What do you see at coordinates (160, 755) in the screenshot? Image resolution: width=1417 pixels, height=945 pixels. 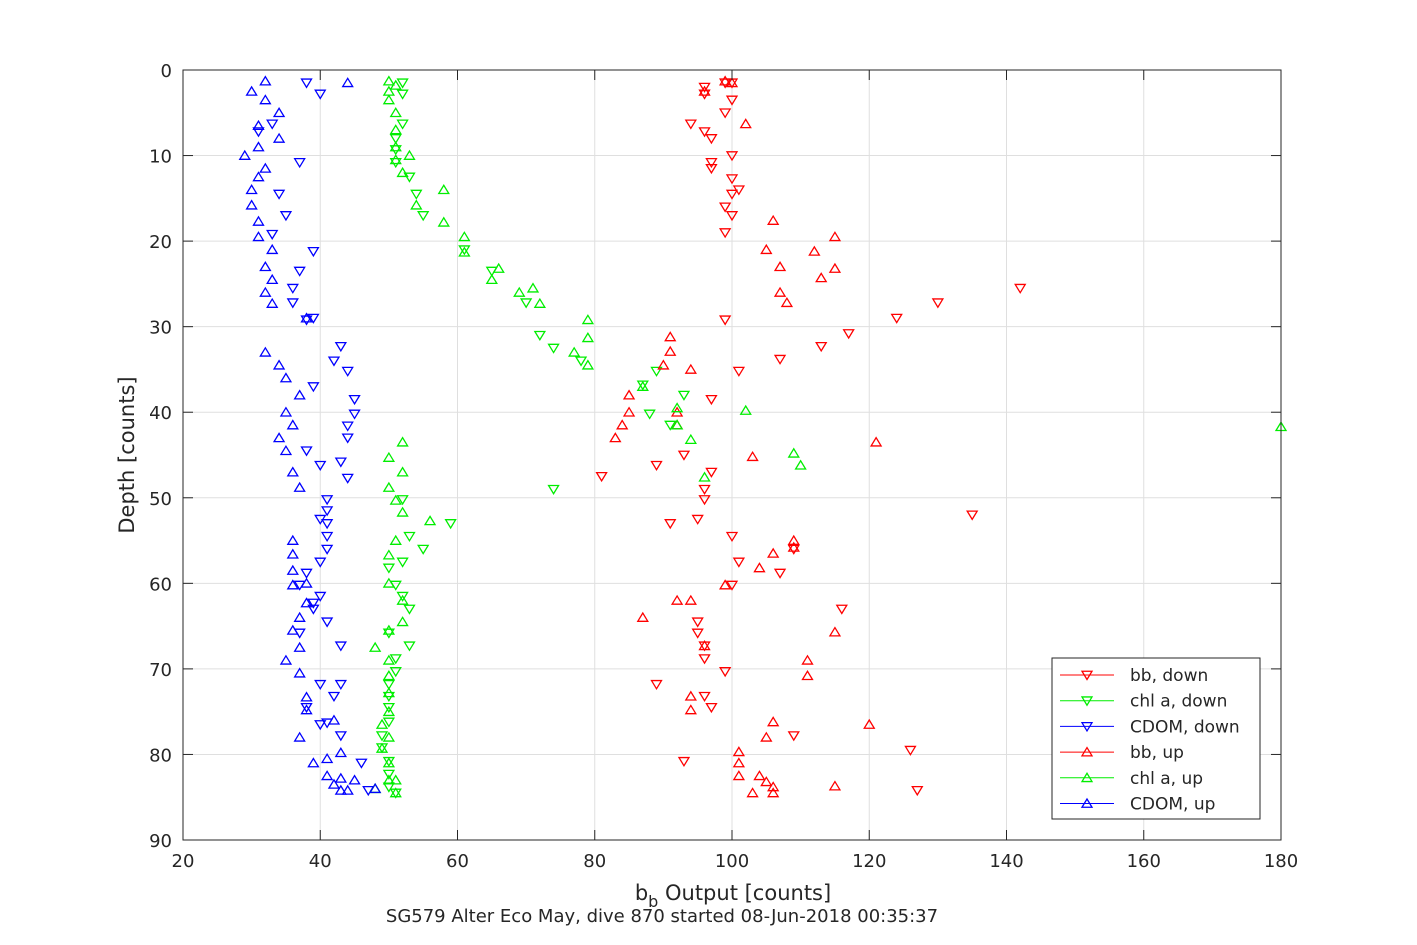 I see `y-tick-label: 80` at bounding box center [160, 755].